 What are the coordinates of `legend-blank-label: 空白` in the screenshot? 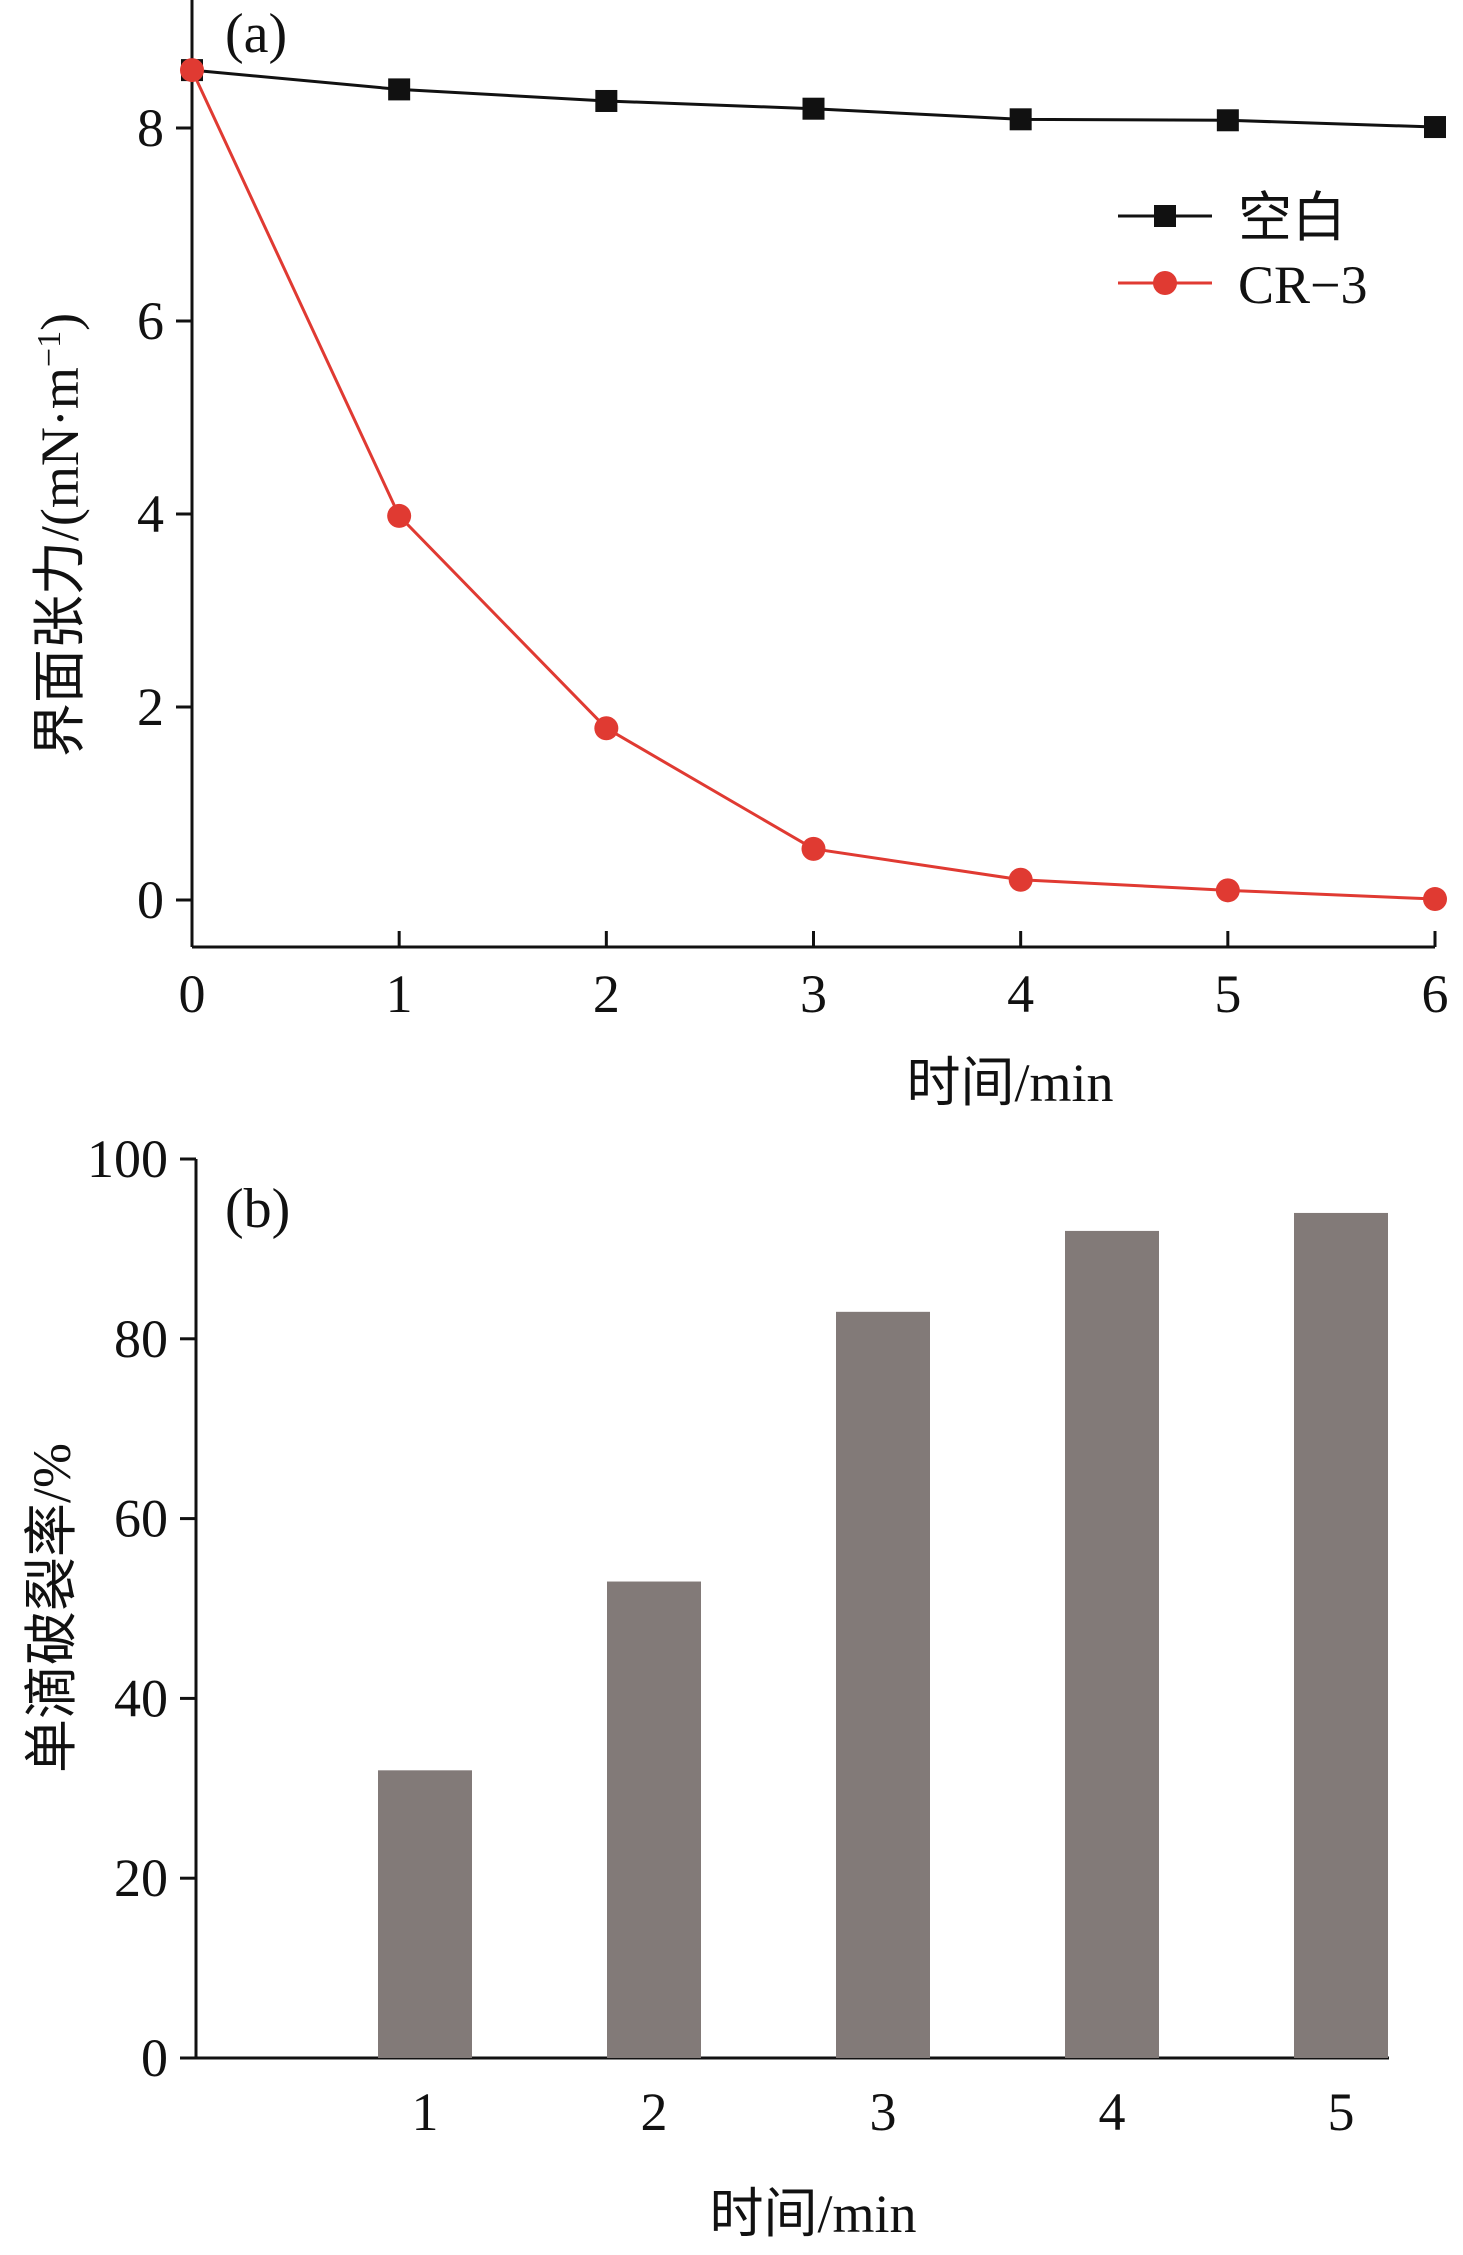 It's located at (1292, 218).